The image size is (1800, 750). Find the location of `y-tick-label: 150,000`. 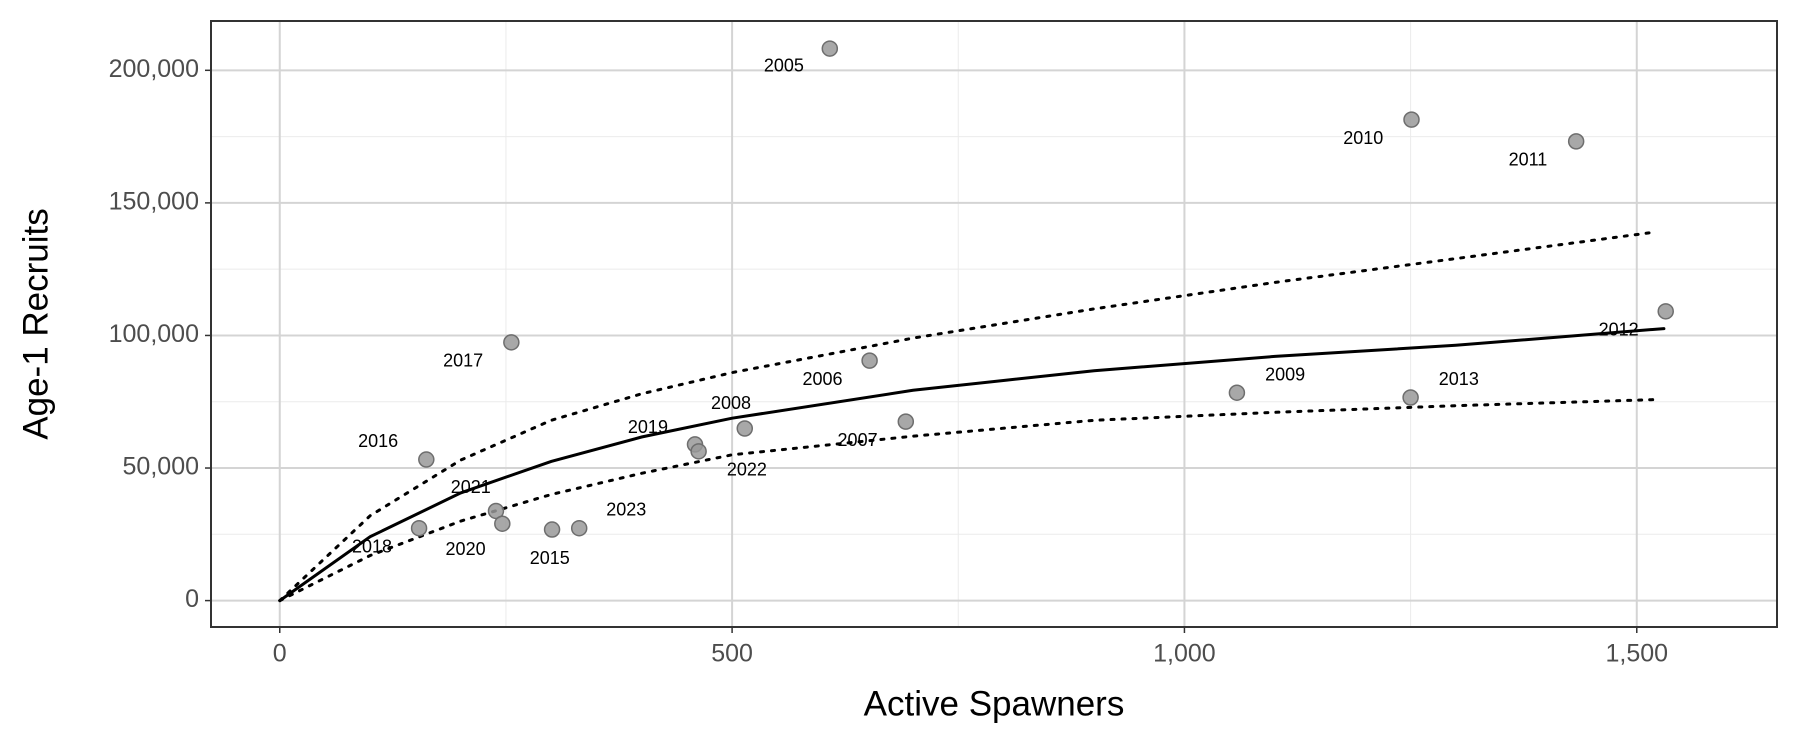

y-tick-label: 150,000 is located at coordinates (154, 201).